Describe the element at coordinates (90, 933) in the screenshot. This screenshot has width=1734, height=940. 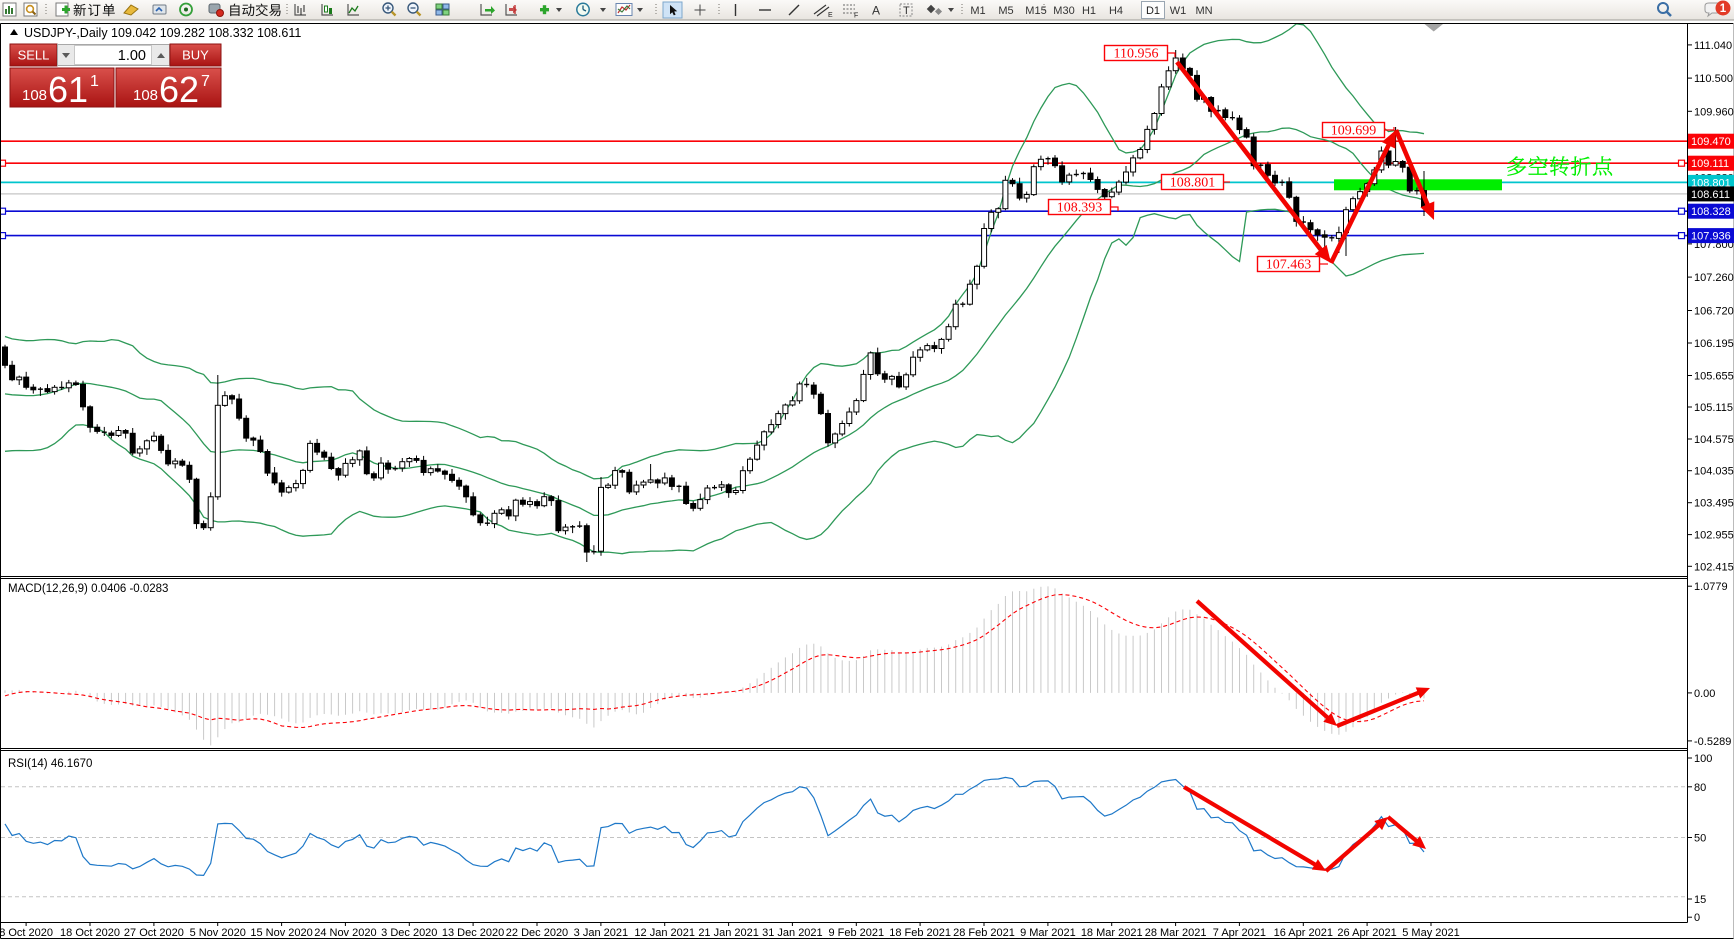
I see `svg-text: 18 Oct 2020` at that location.